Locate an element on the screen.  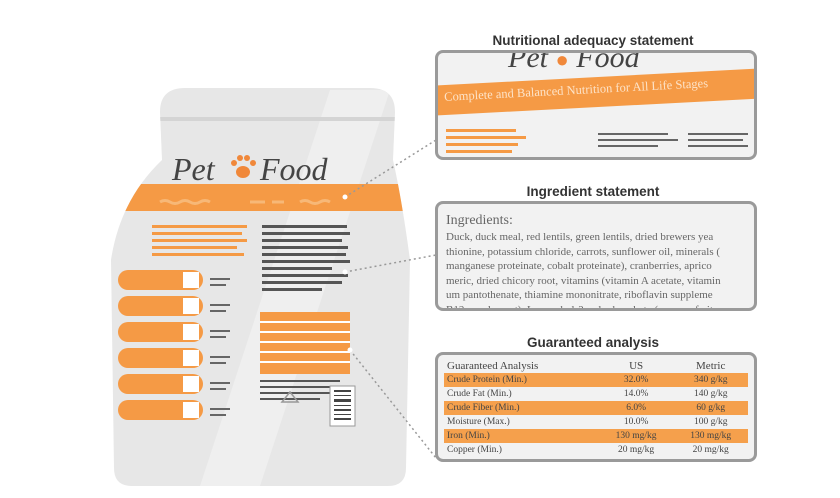
table-cell: 10.0% is located at coordinates (636, 422).